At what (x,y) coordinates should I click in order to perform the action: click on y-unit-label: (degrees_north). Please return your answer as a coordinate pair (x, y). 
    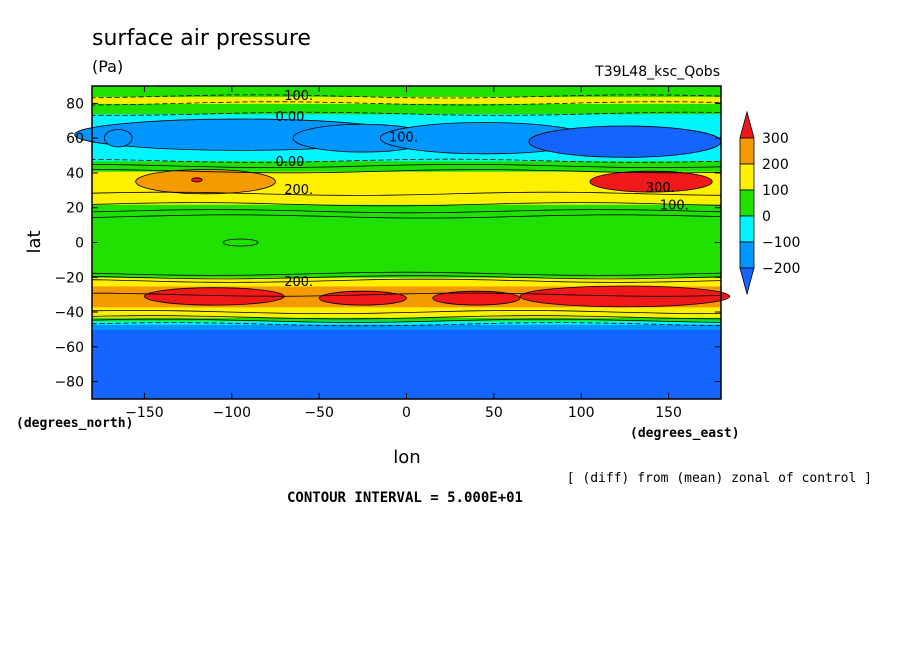
    Looking at the image, I should click on (74, 423).